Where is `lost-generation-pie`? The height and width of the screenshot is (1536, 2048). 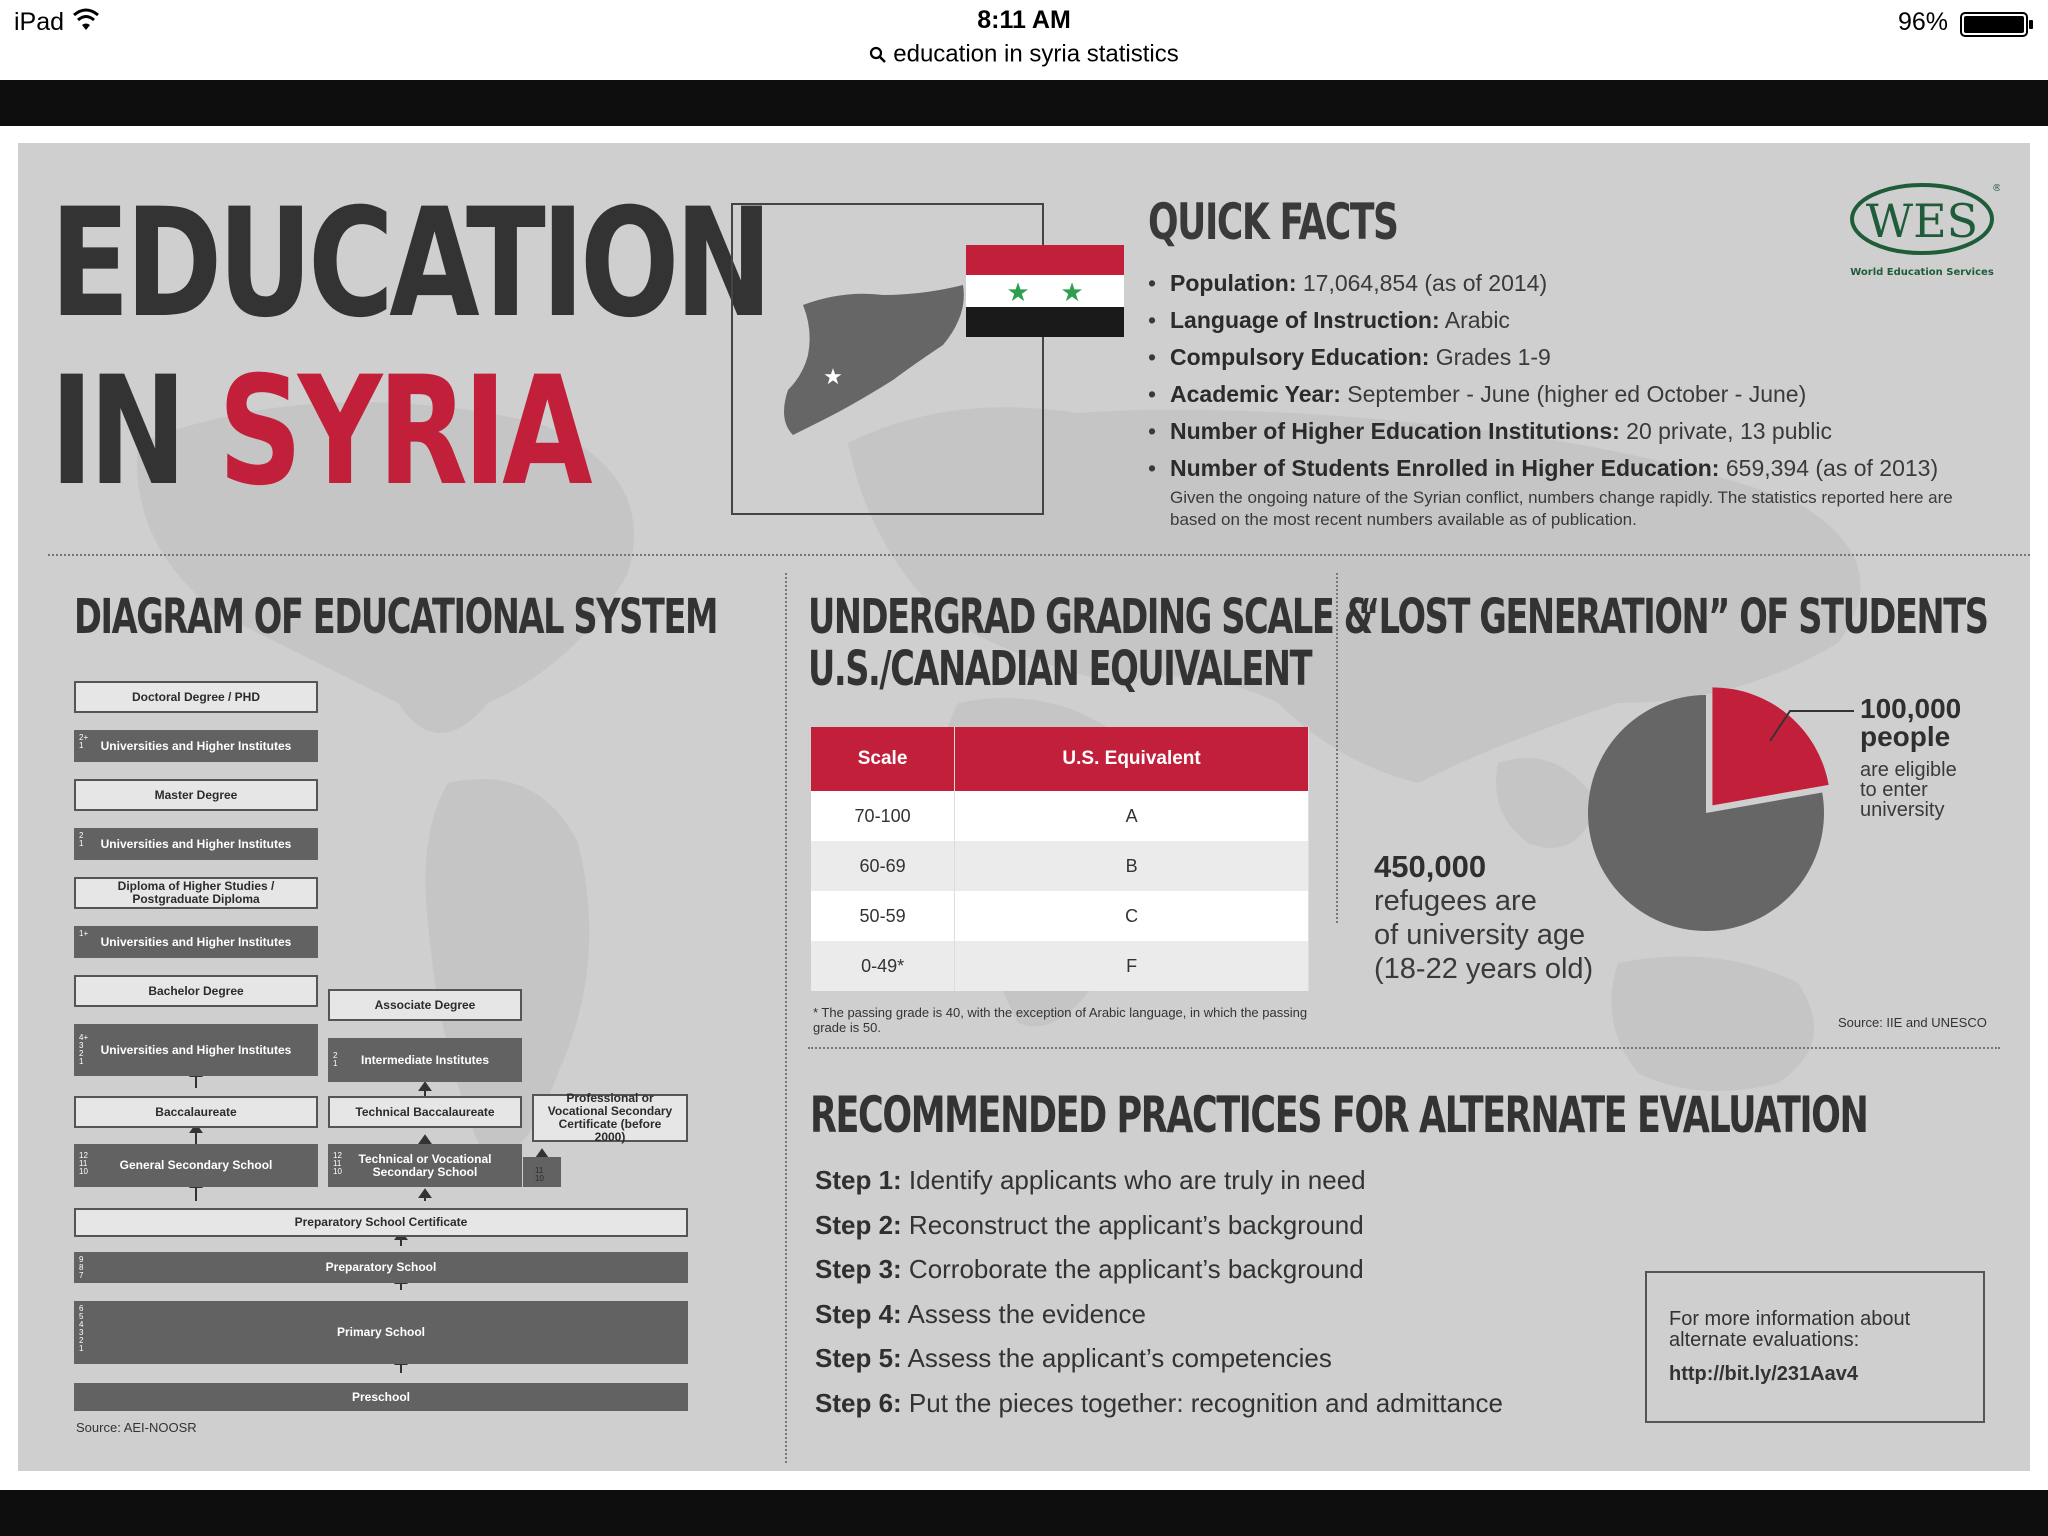 lost-generation-pie is located at coordinates (1708, 809).